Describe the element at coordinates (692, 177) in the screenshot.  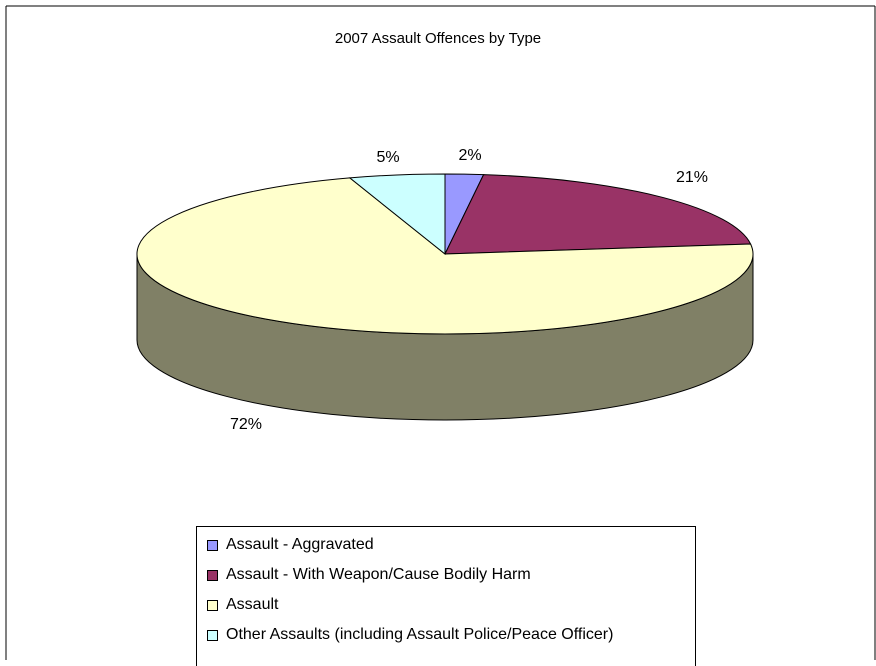
I see `slice-percent-label: 21%` at that location.